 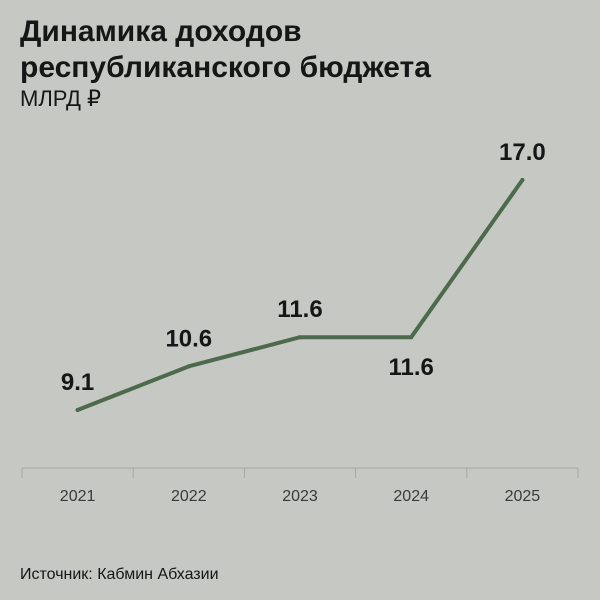 I want to click on x-tick-label: 2022, so click(x=189, y=496).